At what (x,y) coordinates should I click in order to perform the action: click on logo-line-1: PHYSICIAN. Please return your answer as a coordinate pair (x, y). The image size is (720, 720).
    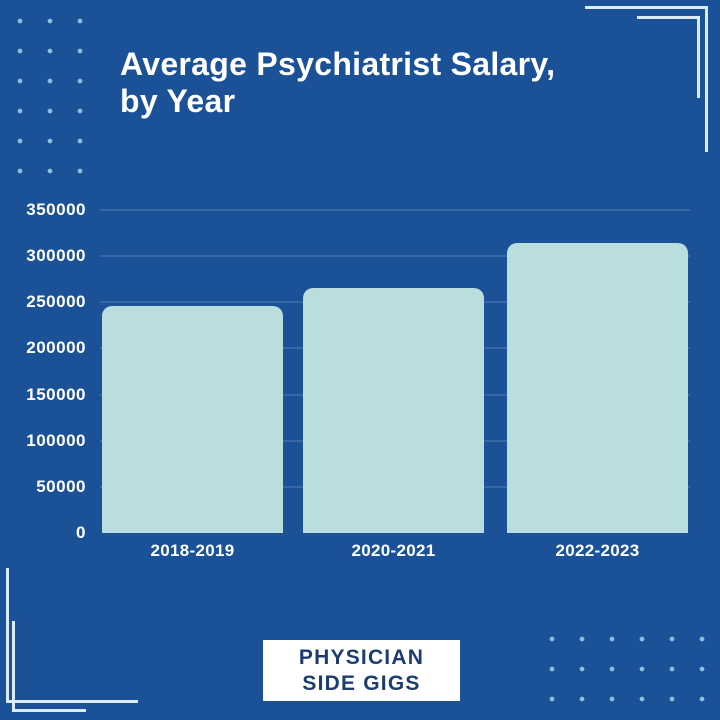
    Looking at the image, I should click on (361, 657).